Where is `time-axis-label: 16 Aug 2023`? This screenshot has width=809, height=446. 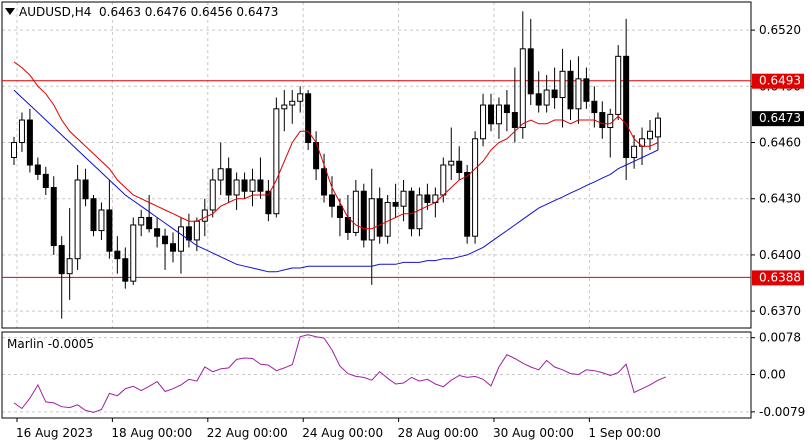
time-axis-label: 16 Aug 2023 is located at coordinates (54, 433).